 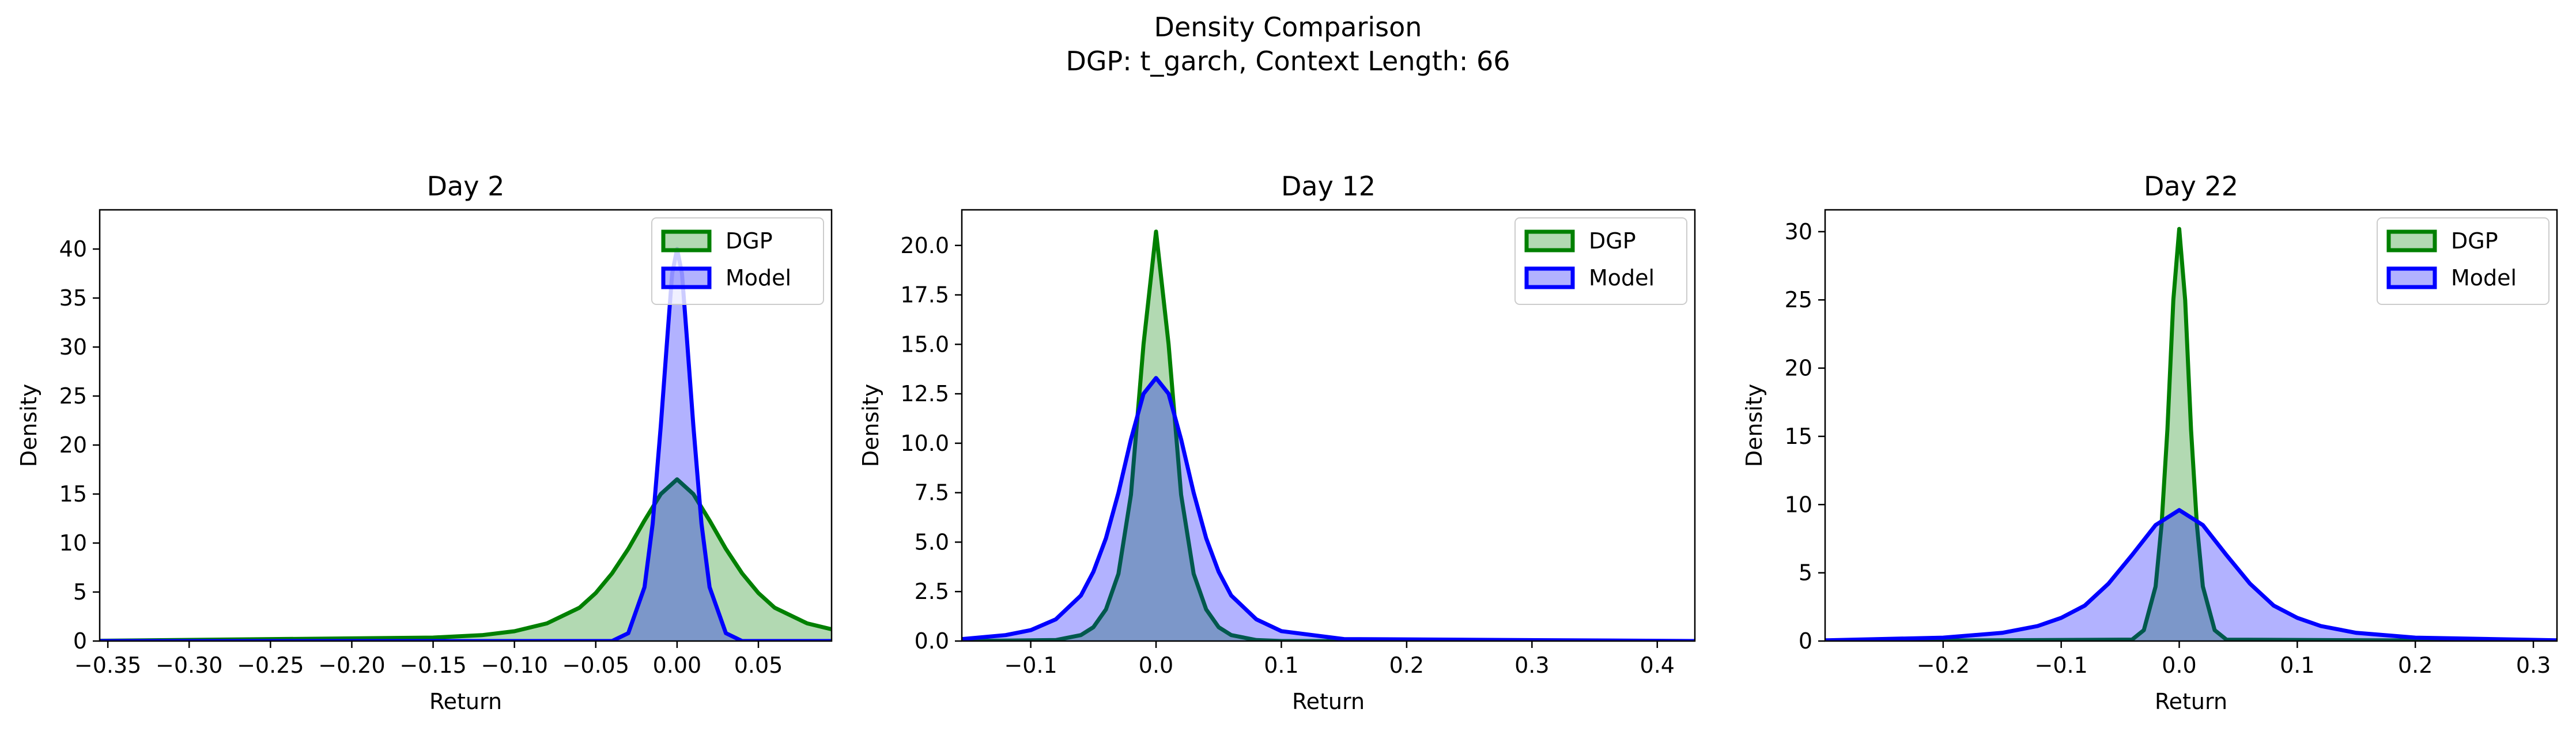 What do you see at coordinates (932, 641) in the screenshot?
I see `y-tick-label: 0.0` at bounding box center [932, 641].